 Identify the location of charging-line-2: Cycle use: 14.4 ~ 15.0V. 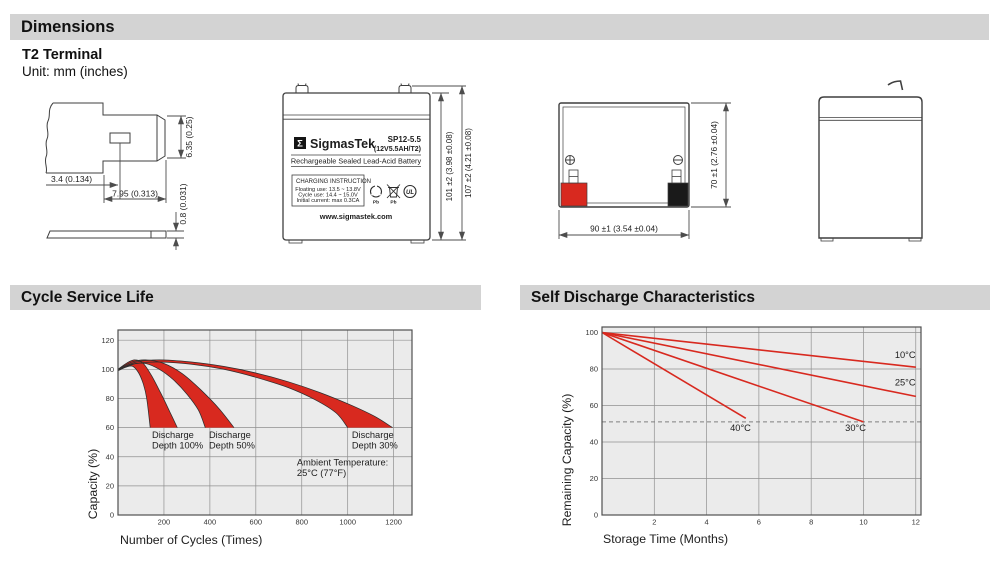
(328, 196).